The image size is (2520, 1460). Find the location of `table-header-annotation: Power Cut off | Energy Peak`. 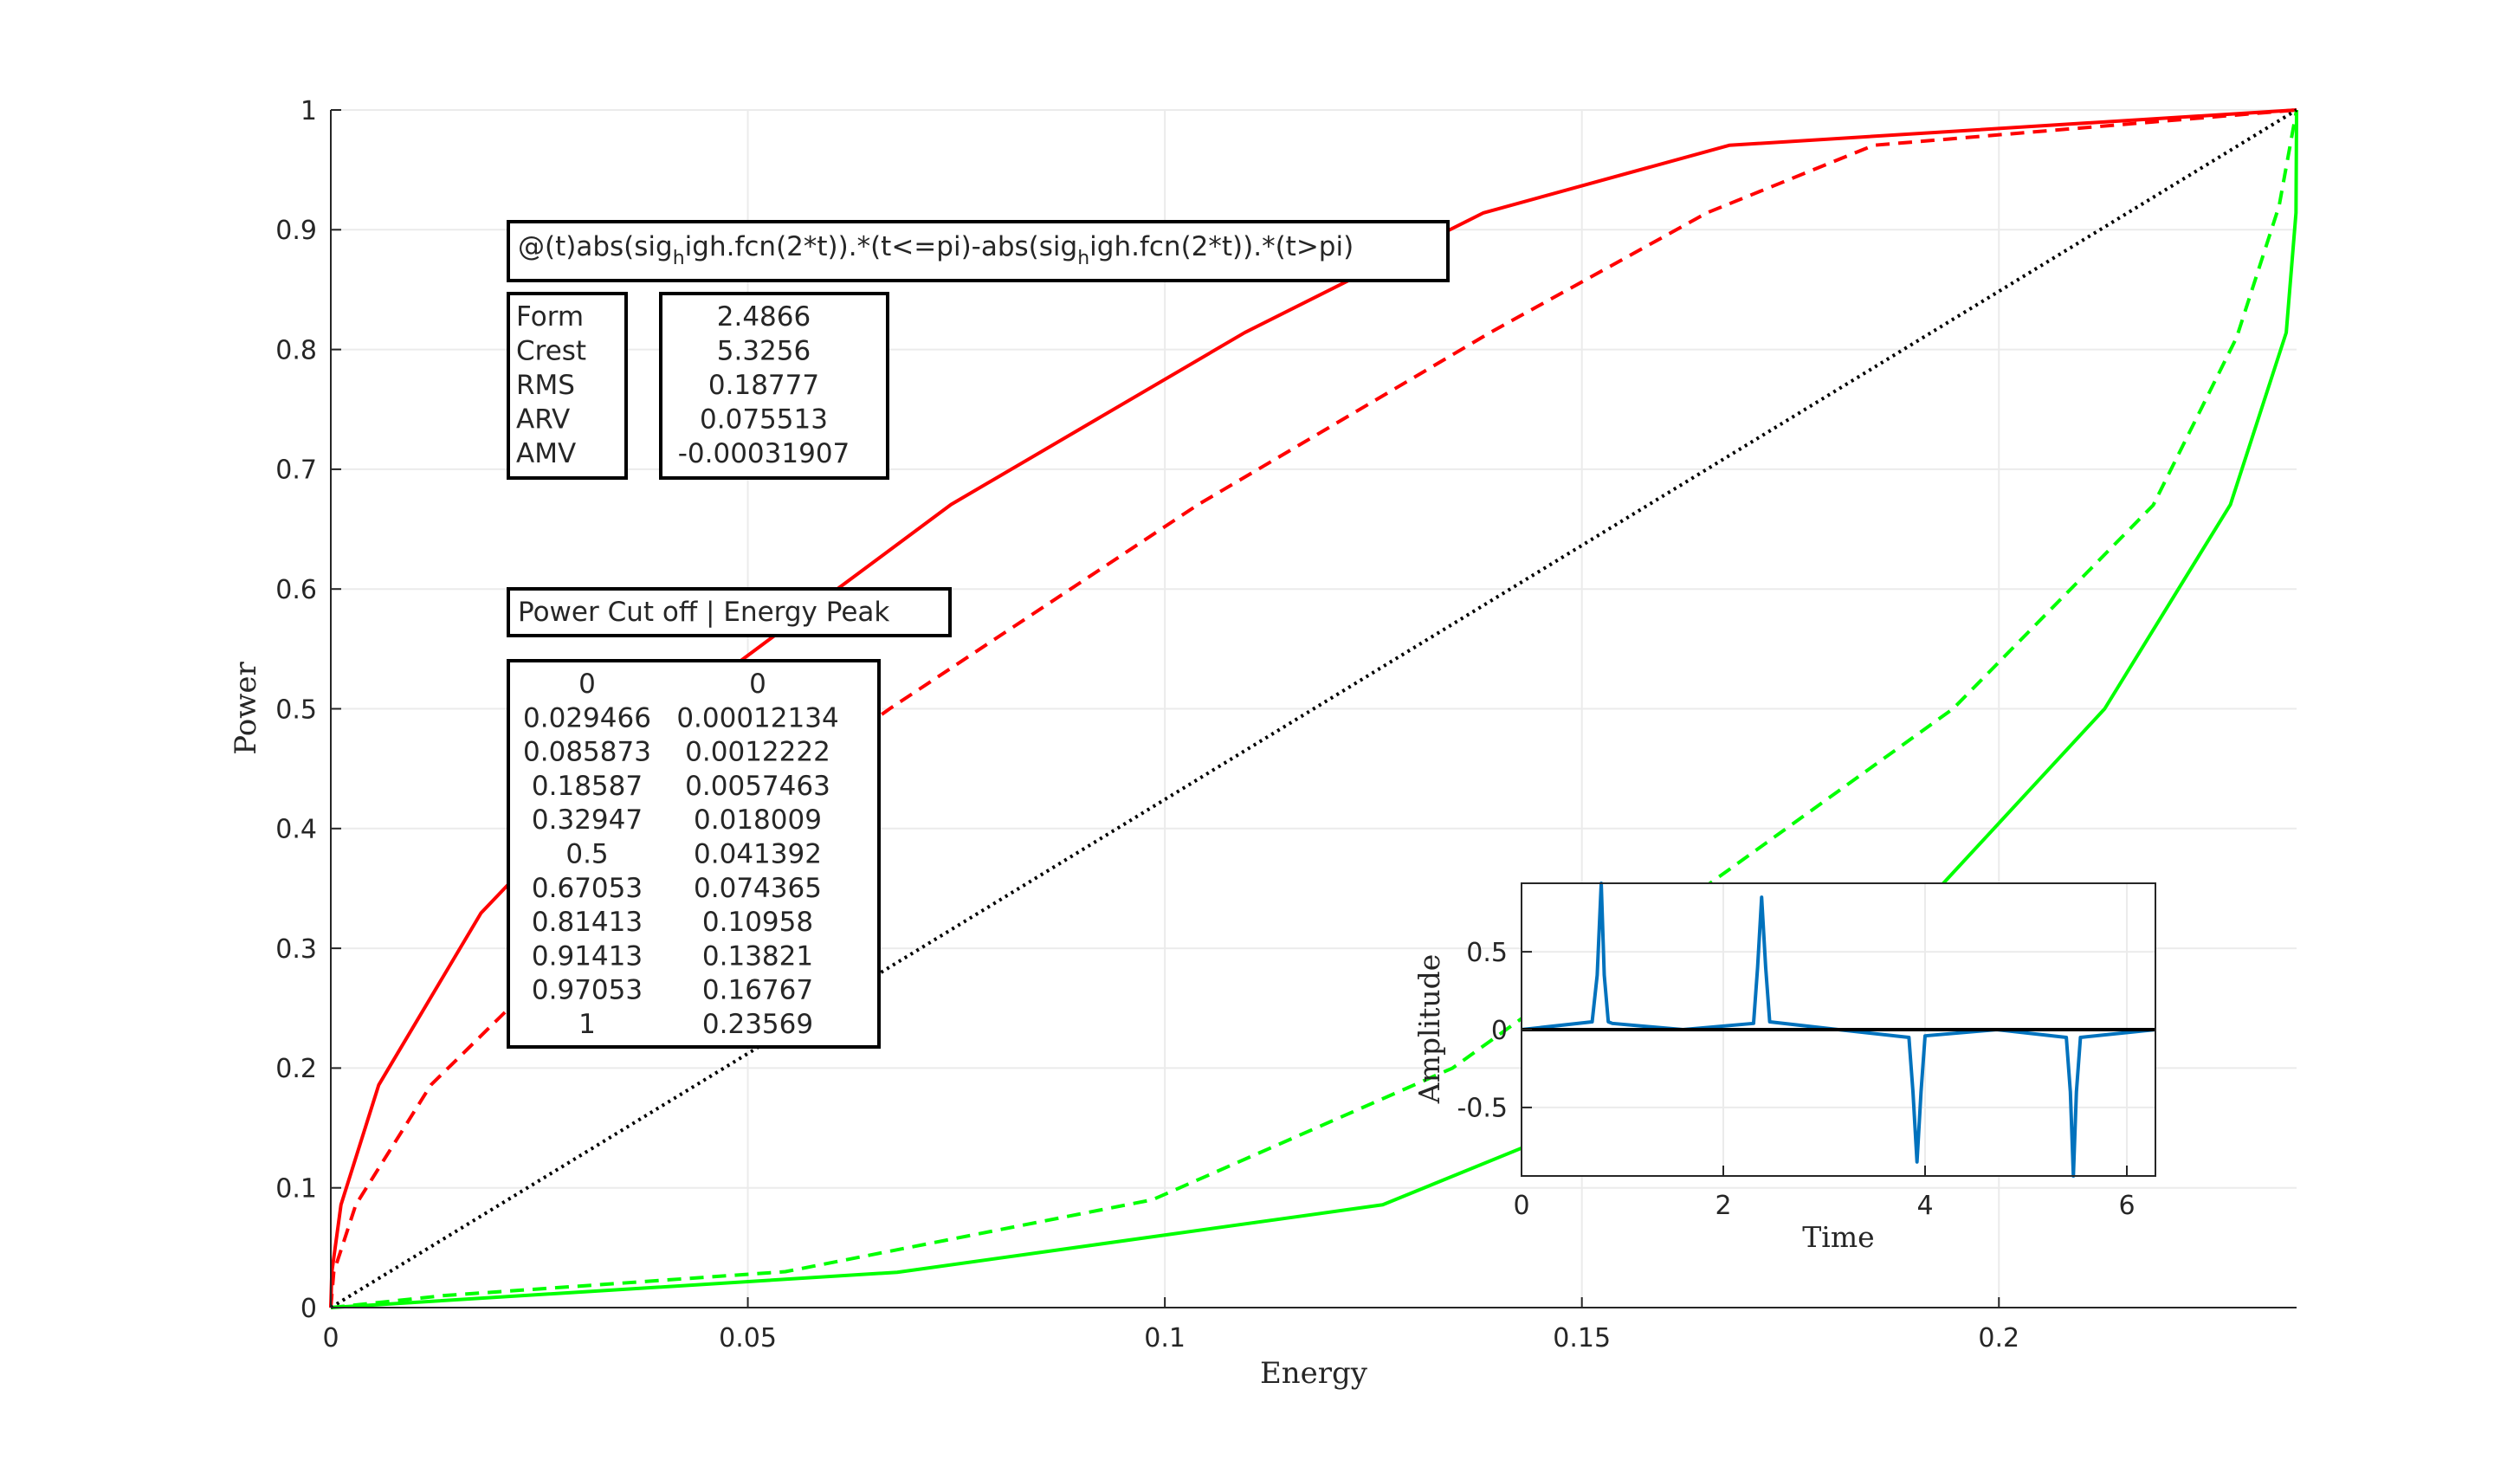

table-header-annotation: Power Cut off | Energy Peak is located at coordinates (729, 612).